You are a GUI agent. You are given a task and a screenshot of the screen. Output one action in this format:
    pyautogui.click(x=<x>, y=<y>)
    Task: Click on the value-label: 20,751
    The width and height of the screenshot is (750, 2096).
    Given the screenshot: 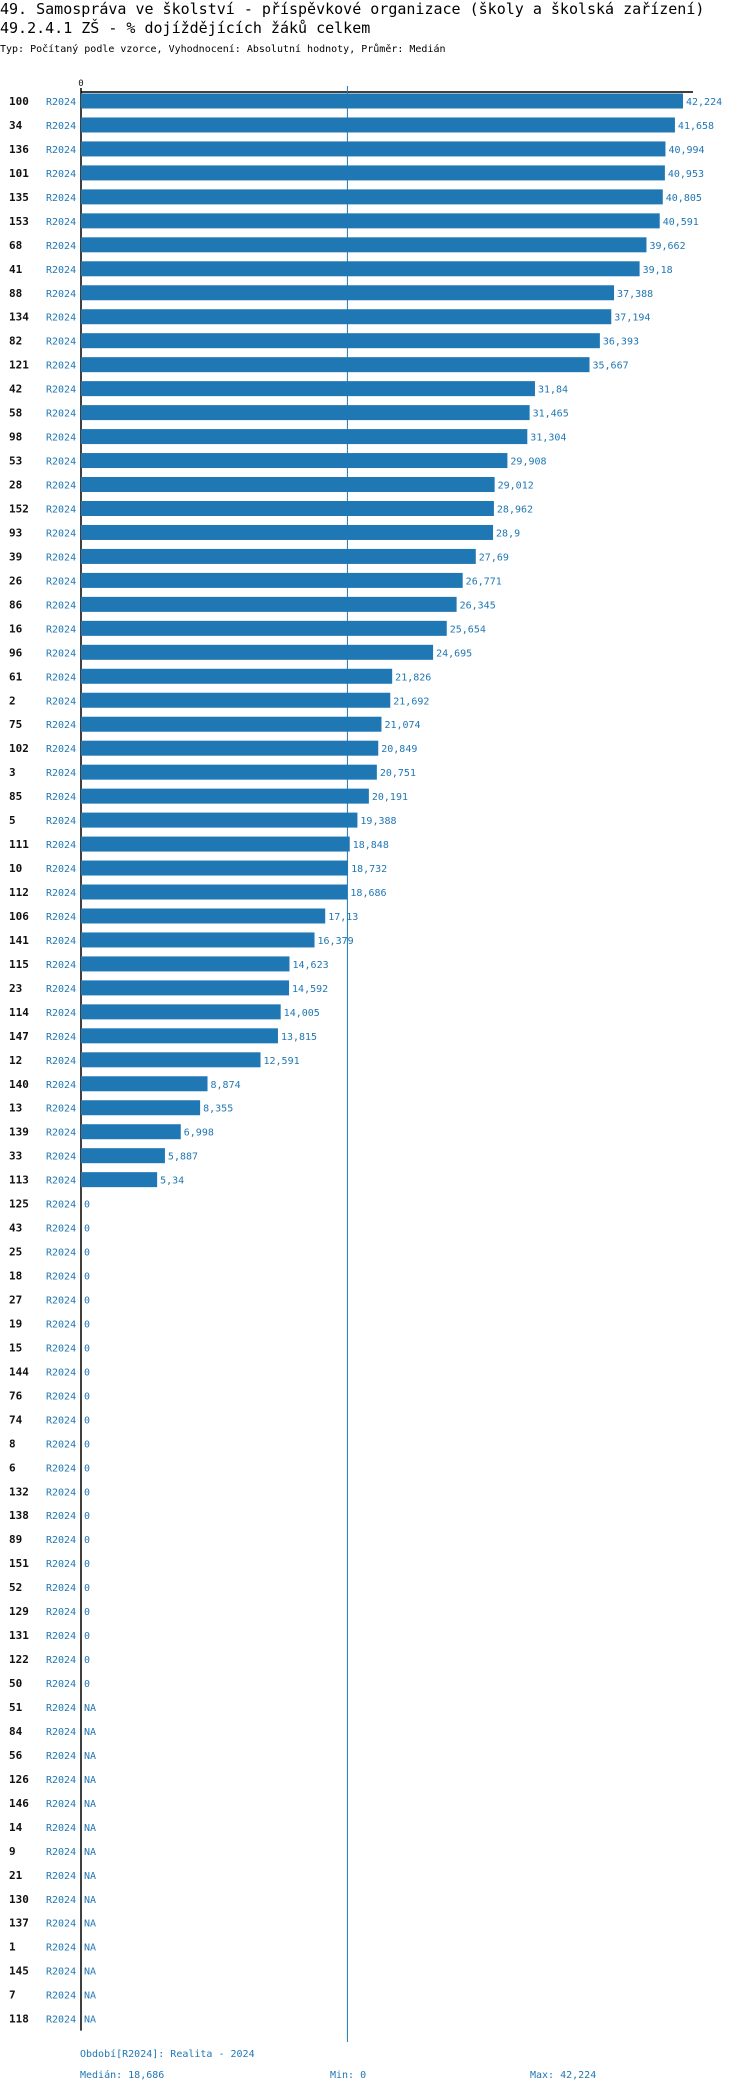 What is the action you would take?
    pyautogui.click(x=398, y=773)
    